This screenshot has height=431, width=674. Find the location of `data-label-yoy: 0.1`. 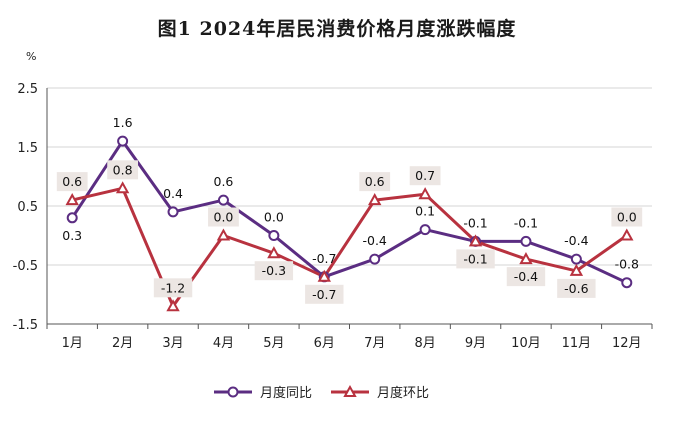

data-label-yoy: 0.1 is located at coordinates (425, 211).